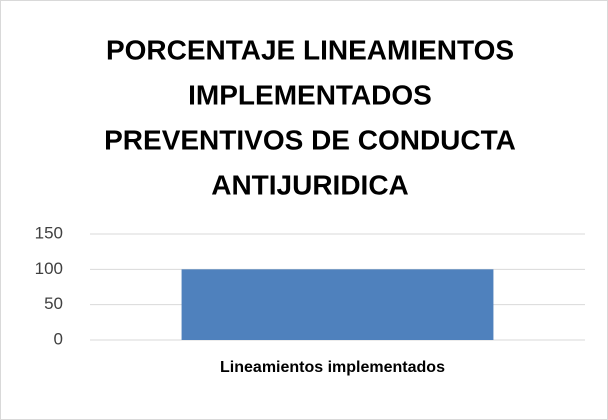 The image size is (608, 420). Describe the element at coordinates (310, 184) in the screenshot. I see `chart-title: ANTIJURIDICA` at that location.